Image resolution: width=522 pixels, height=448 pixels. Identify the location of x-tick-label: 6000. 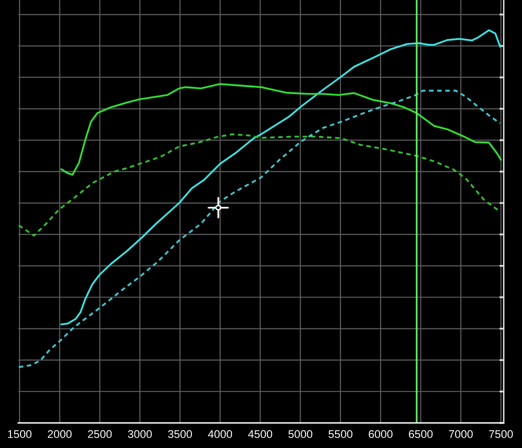
(380, 434).